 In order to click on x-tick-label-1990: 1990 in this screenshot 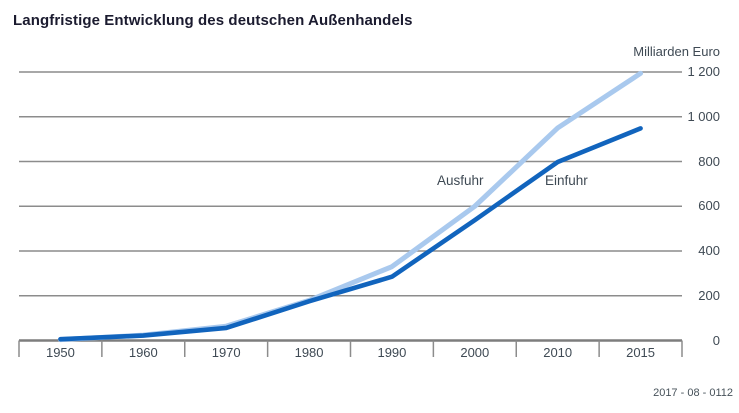, I will do `click(392, 352)`.